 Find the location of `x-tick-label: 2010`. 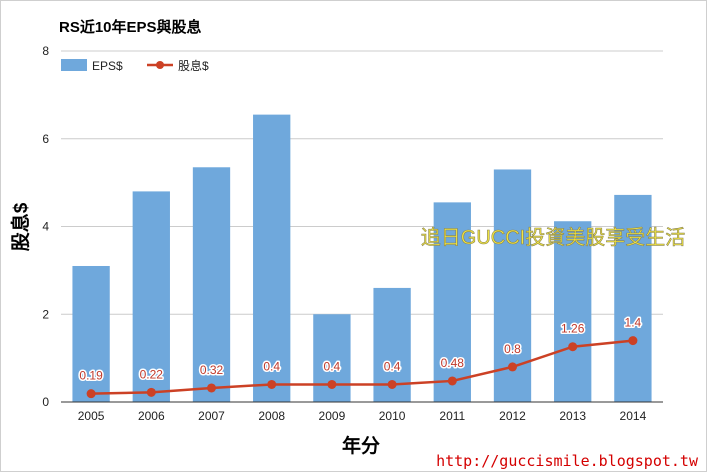

x-tick-label: 2010 is located at coordinates (392, 416).